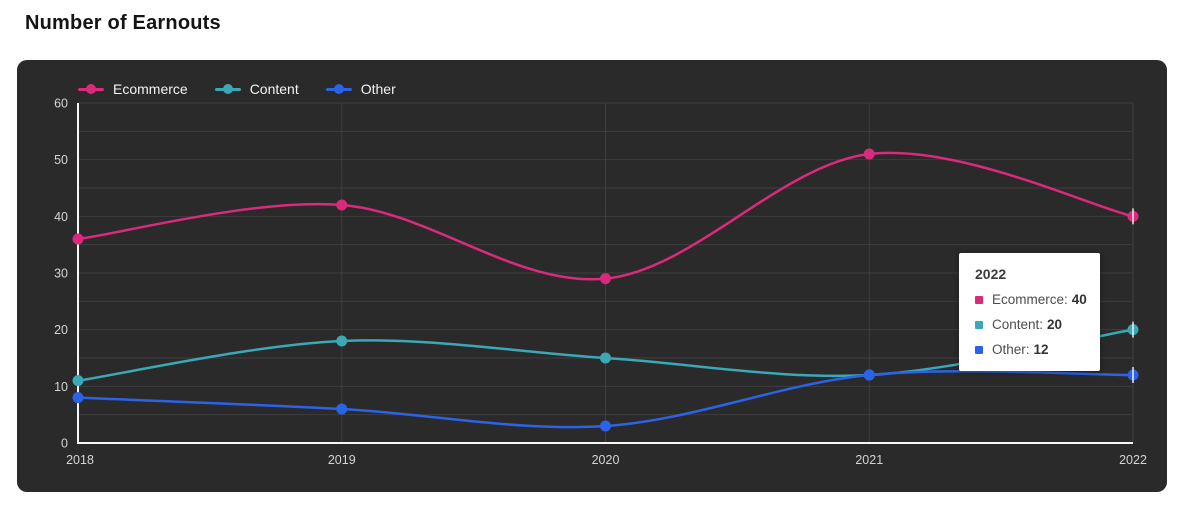 Image resolution: width=1184 pixels, height=516 pixels. I want to click on y-tick-label: 60, so click(61, 104).